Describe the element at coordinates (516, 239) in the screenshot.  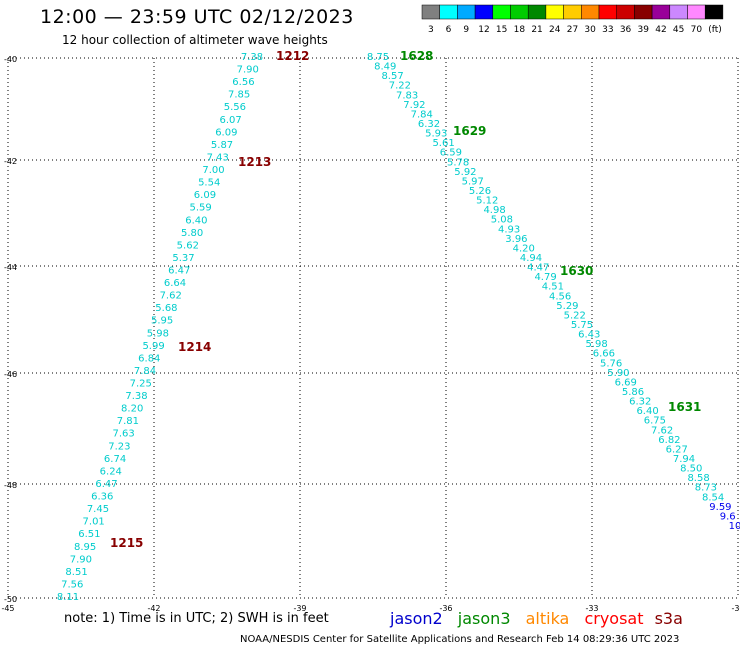
I see `wave-height-label: 3.96` at that location.